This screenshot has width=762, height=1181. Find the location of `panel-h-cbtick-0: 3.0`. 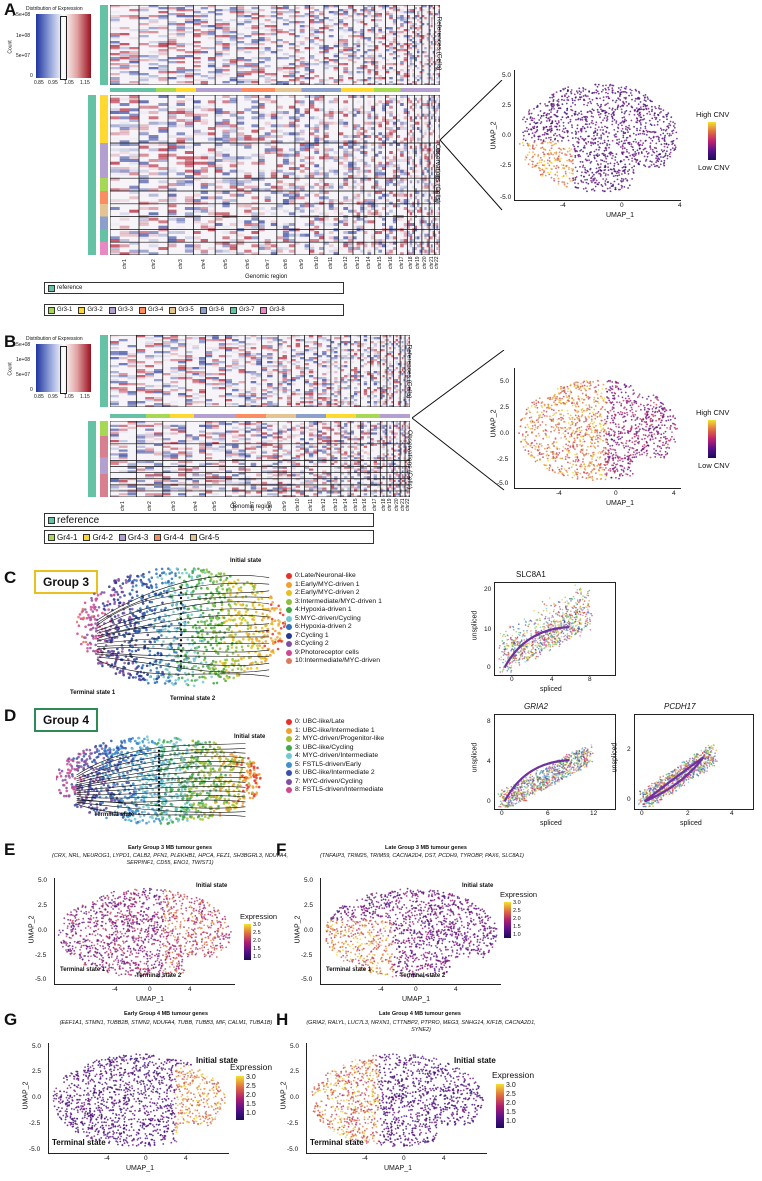

panel-h-cbtick-0: 3.0 is located at coordinates (511, 1085).